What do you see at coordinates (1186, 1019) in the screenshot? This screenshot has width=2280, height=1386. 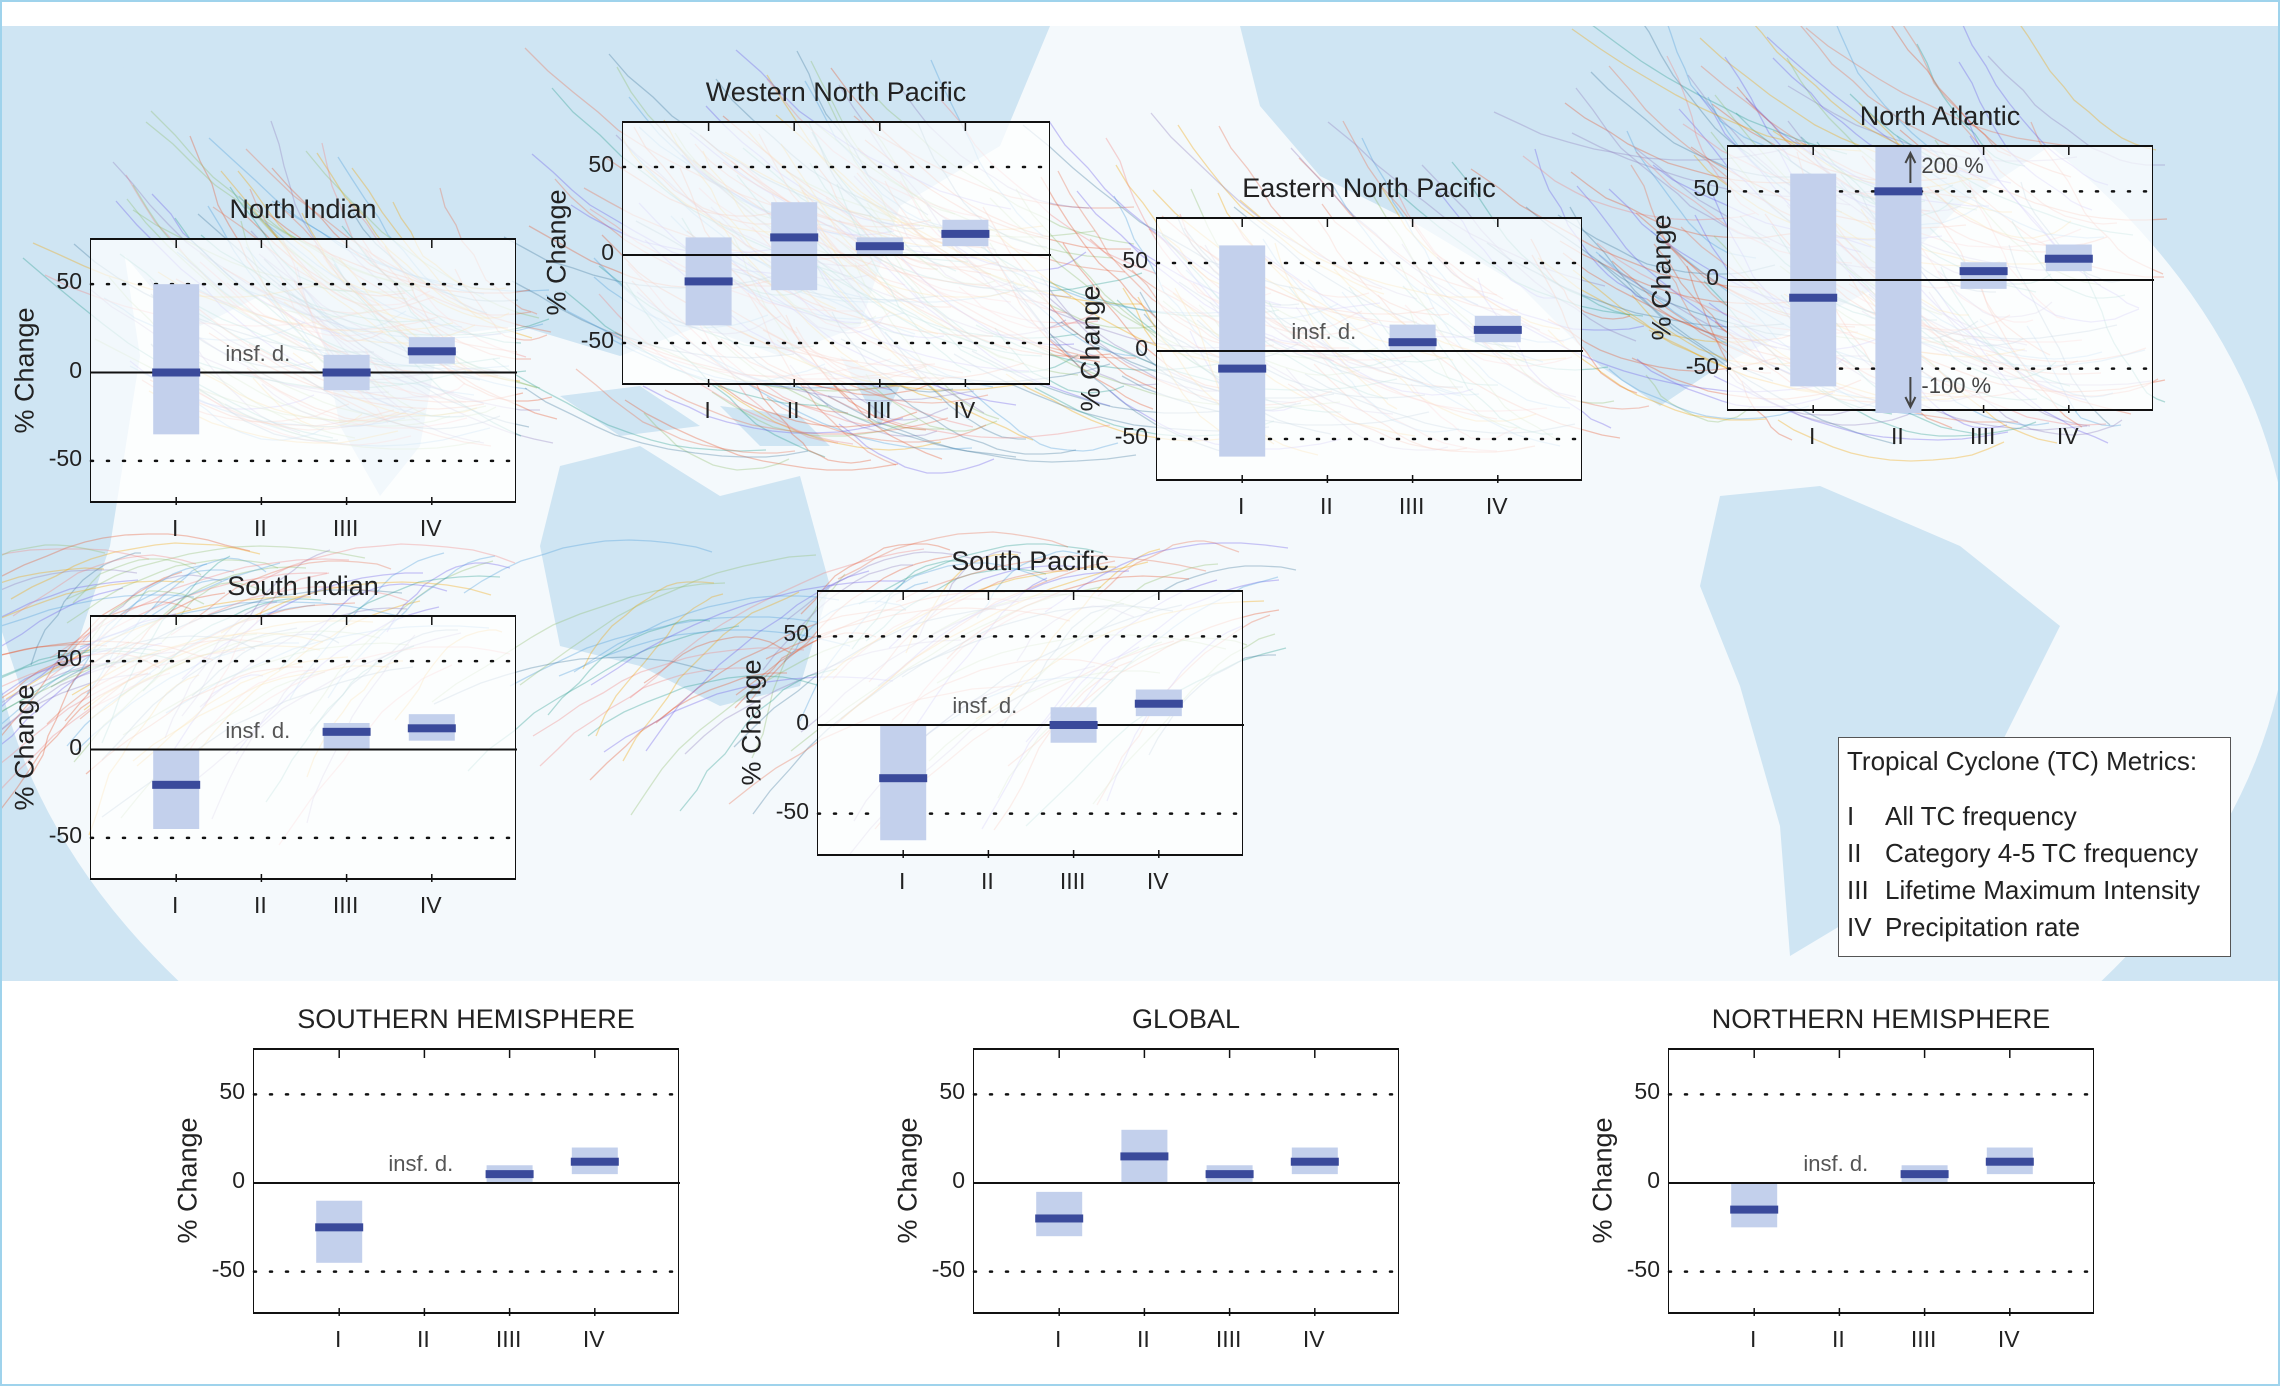 I see `chart-title: GLOBAL` at bounding box center [1186, 1019].